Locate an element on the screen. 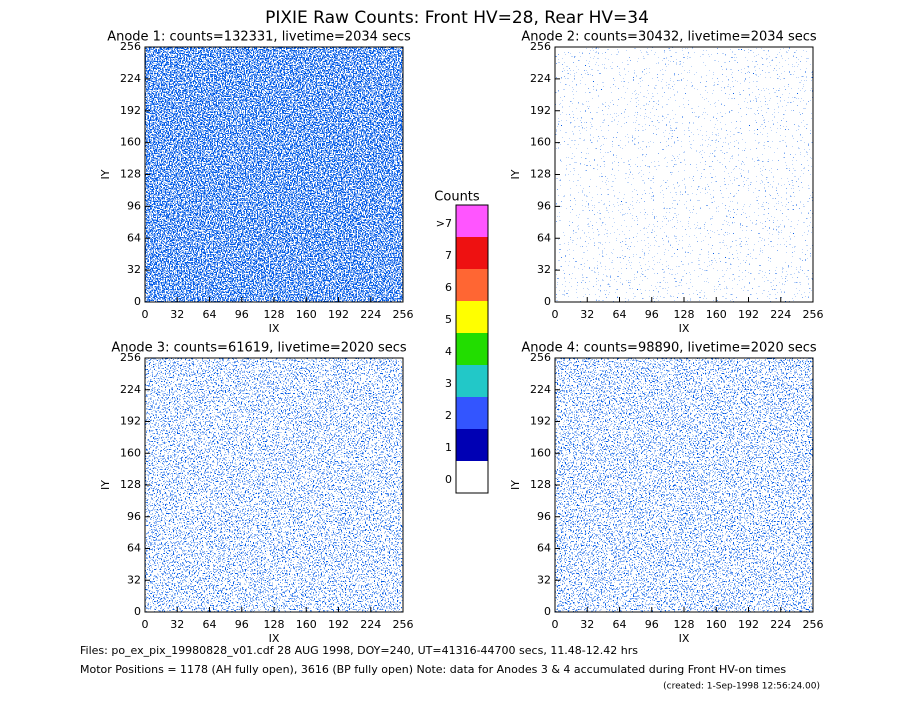  colorbar-label: 3 is located at coordinates (448, 383).